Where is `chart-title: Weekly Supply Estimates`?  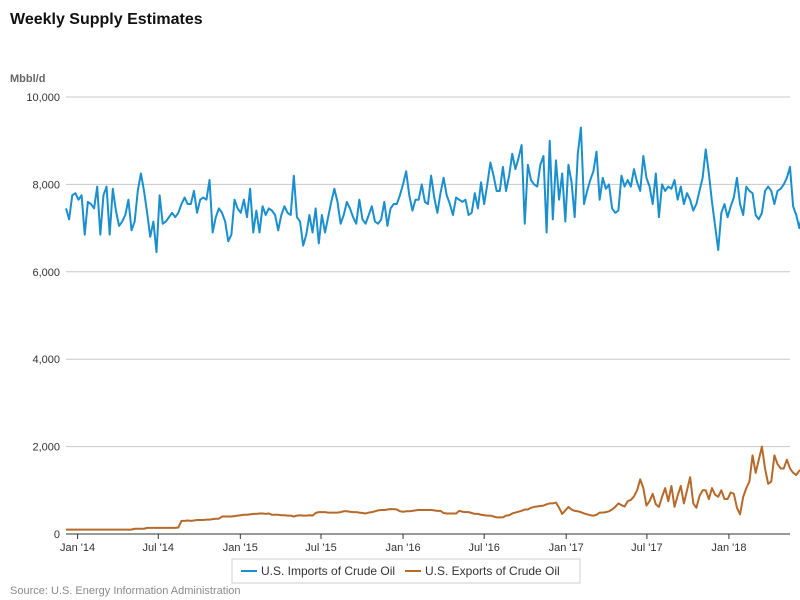
chart-title: Weekly Supply Estimates is located at coordinates (106, 19).